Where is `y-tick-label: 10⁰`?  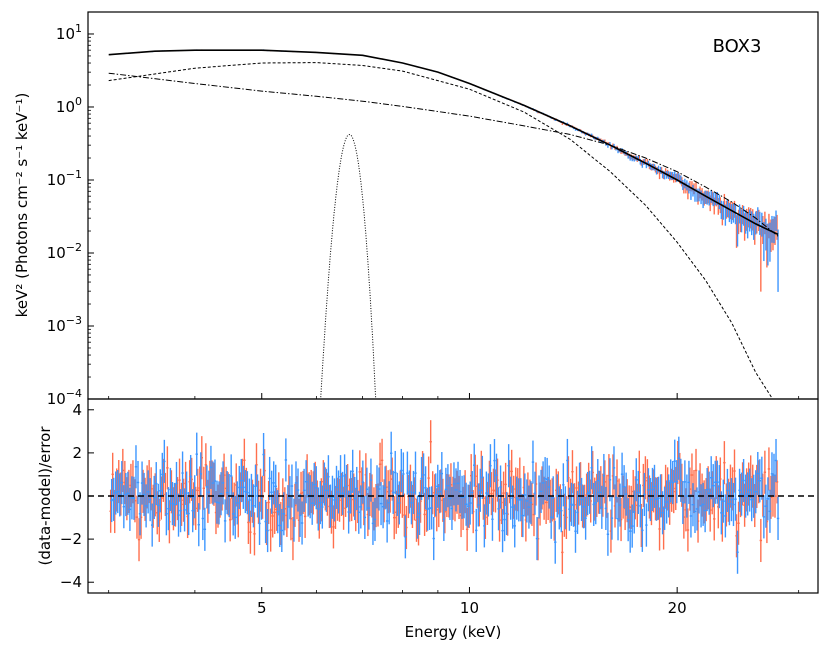 y-tick-label: 10⁰ is located at coordinates (69, 105).